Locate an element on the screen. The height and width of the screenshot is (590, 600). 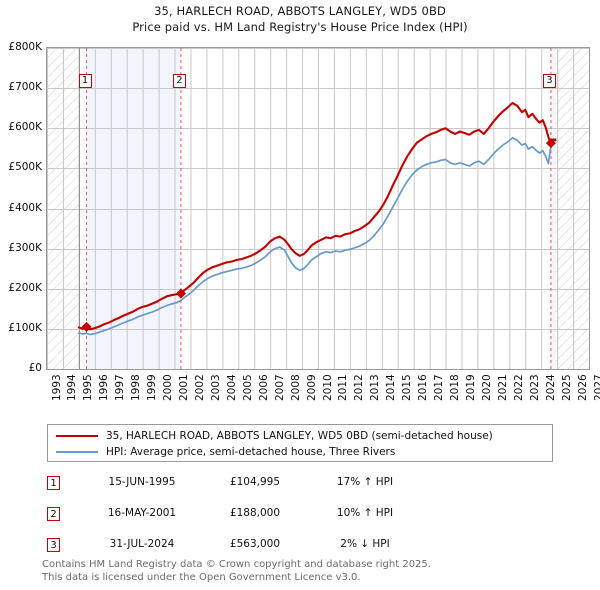
x-tick-2001: 2001 is located at coordinates (184, 387).